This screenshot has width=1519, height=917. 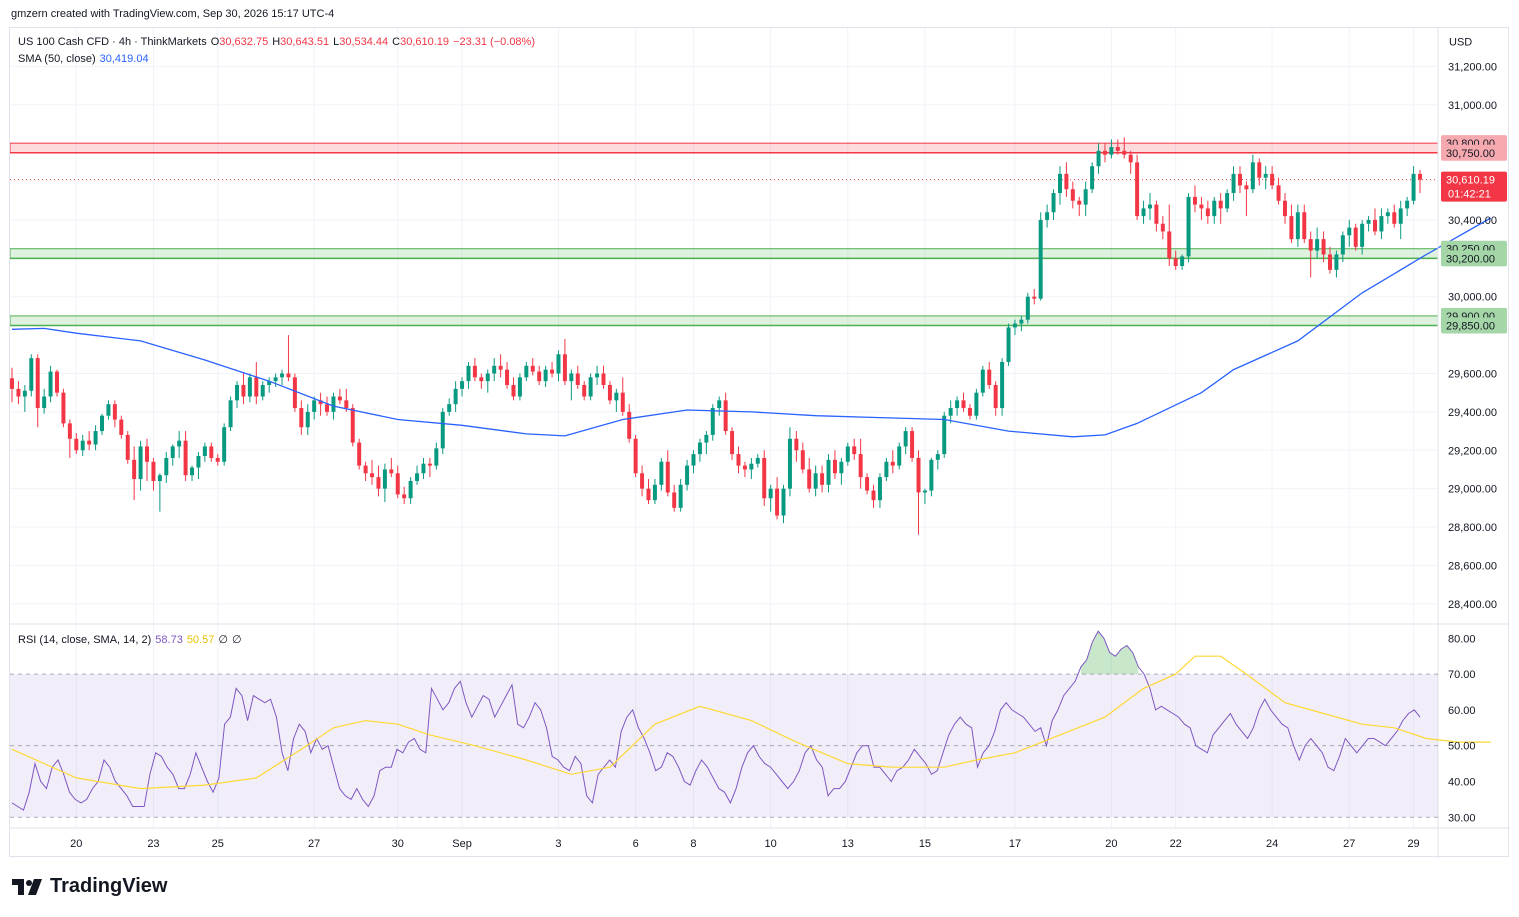 What do you see at coordinates (1472, 67) in the screenshot?
I see `price-tick-label: 31,200.00` at bounding box center [1472, 67].